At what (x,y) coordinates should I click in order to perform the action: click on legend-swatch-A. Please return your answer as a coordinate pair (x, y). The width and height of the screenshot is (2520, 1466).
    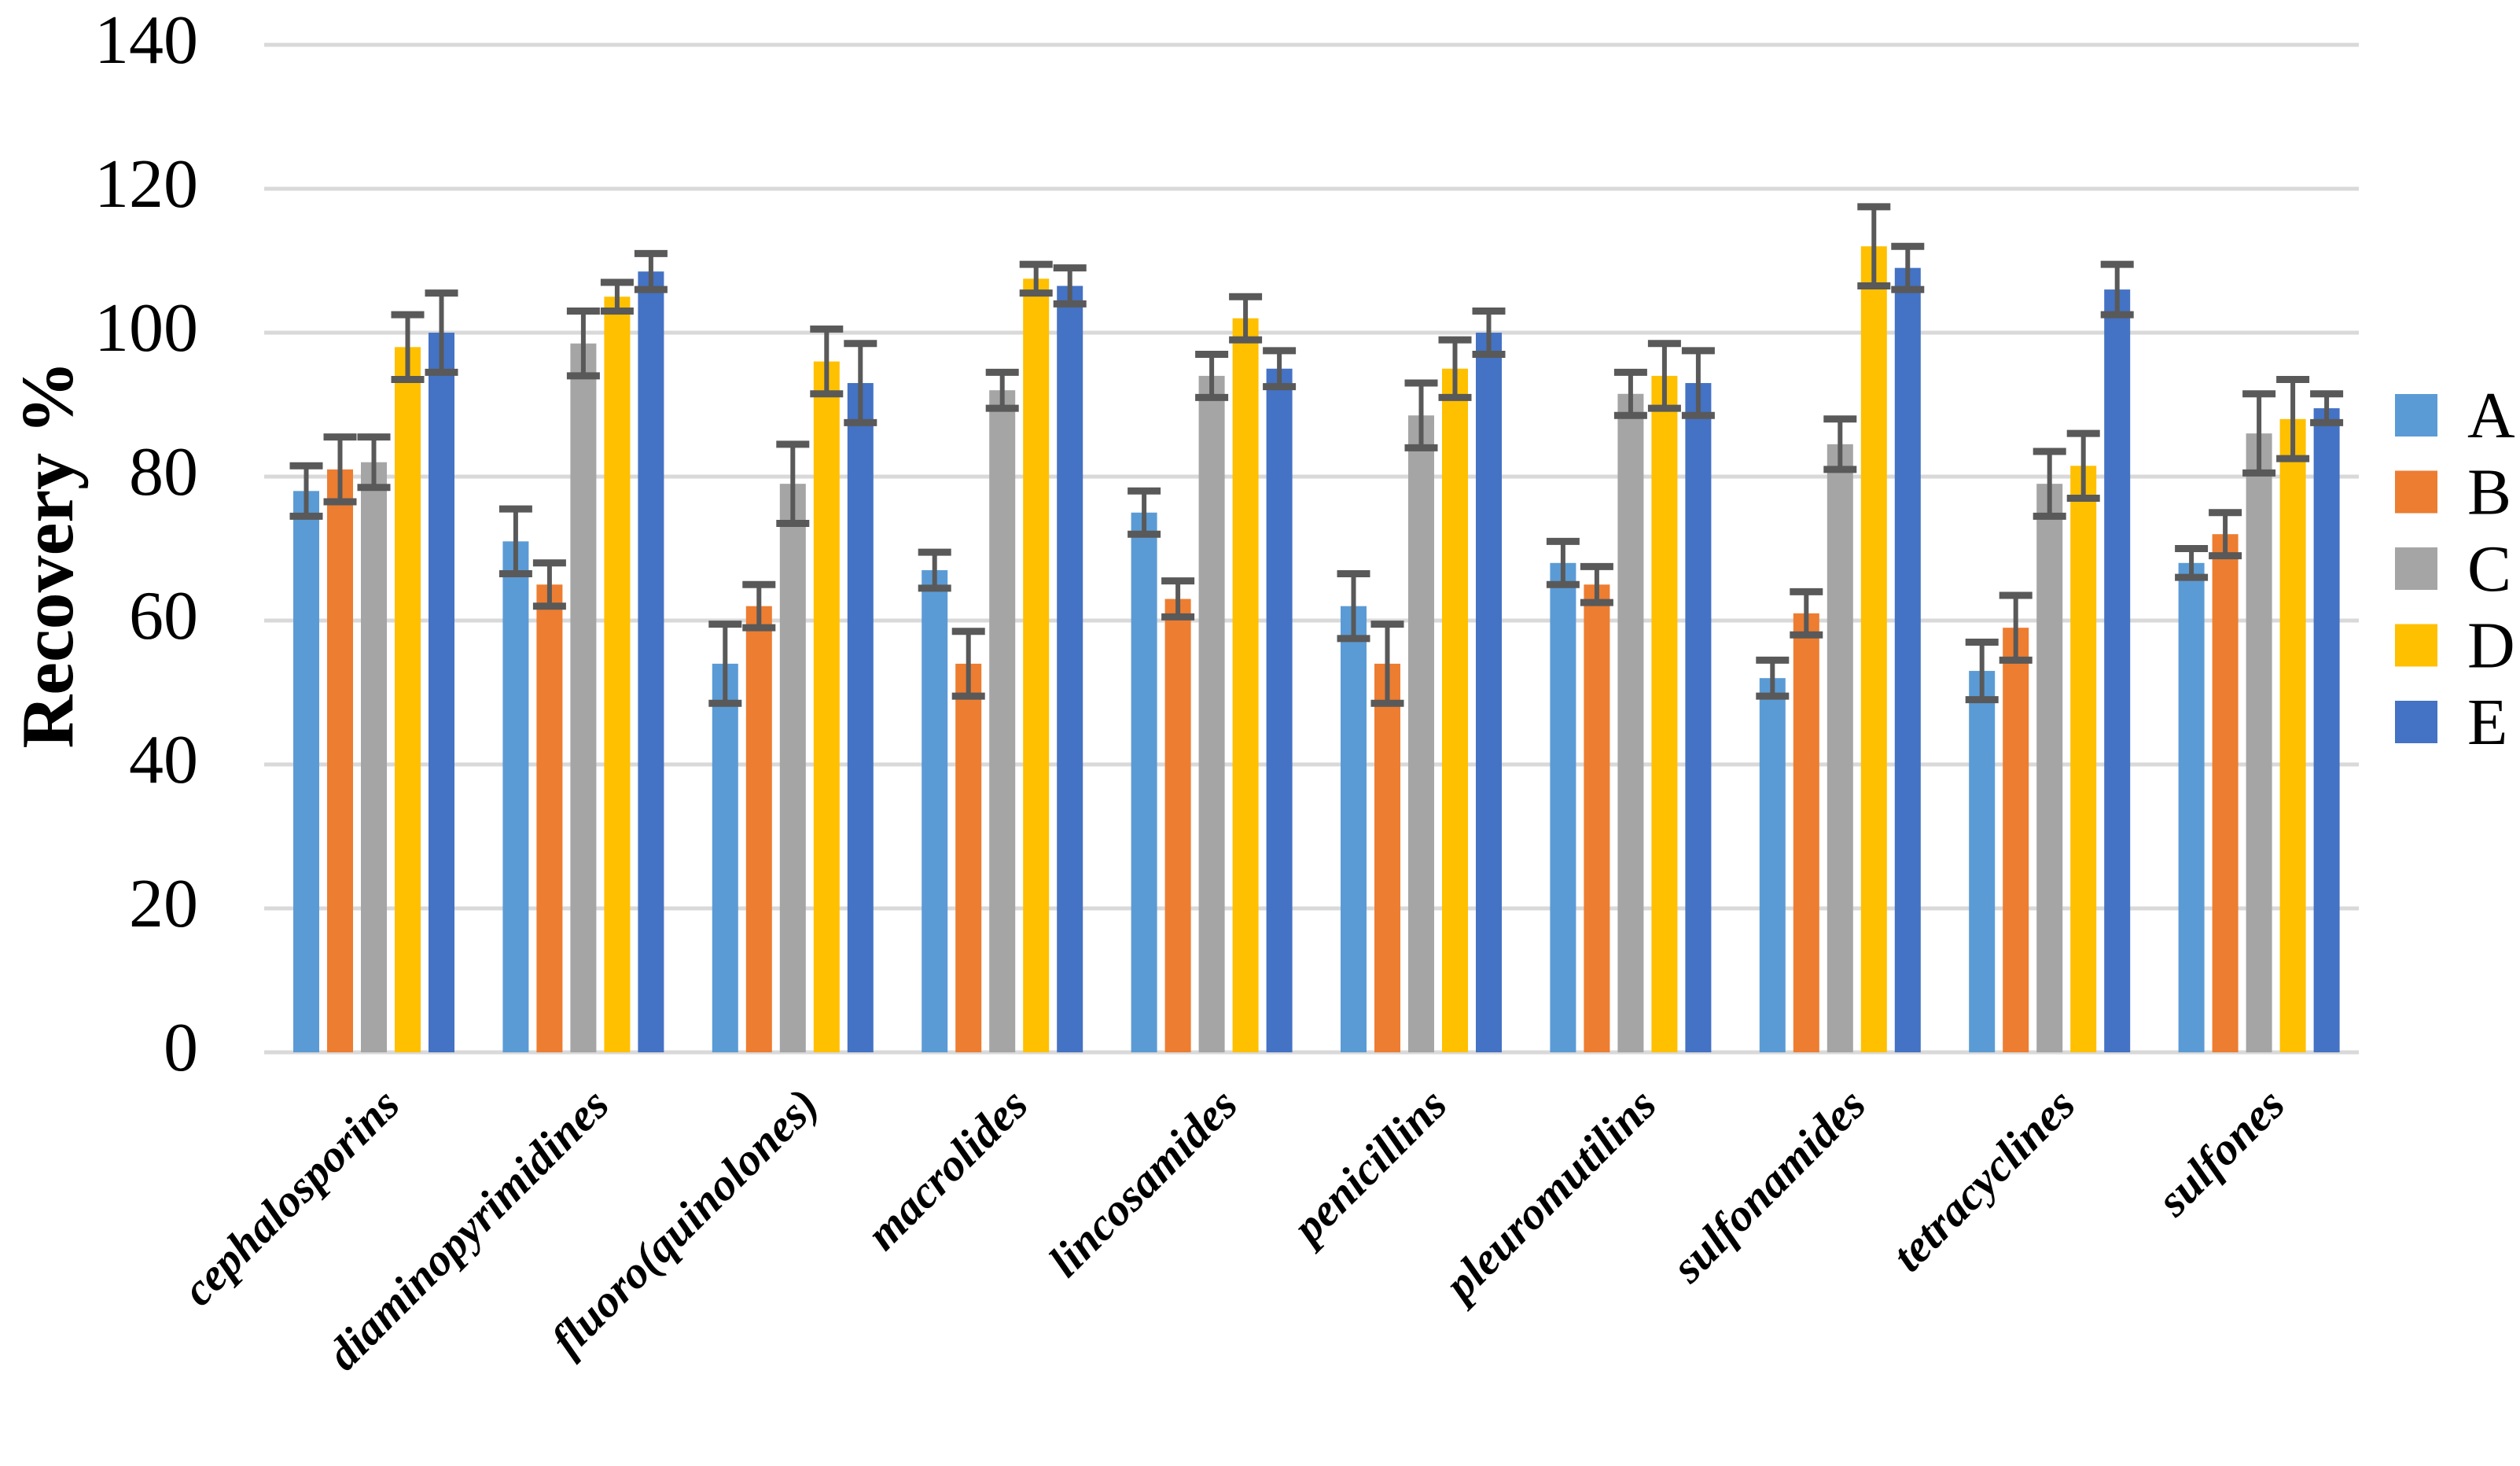
    Looking at the image, I should click on (2416, 415).